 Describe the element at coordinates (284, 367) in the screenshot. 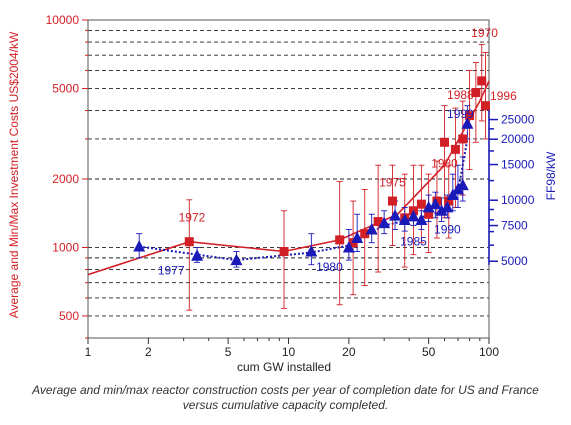

I see `x-axis-label: cum GW installed` at that location.